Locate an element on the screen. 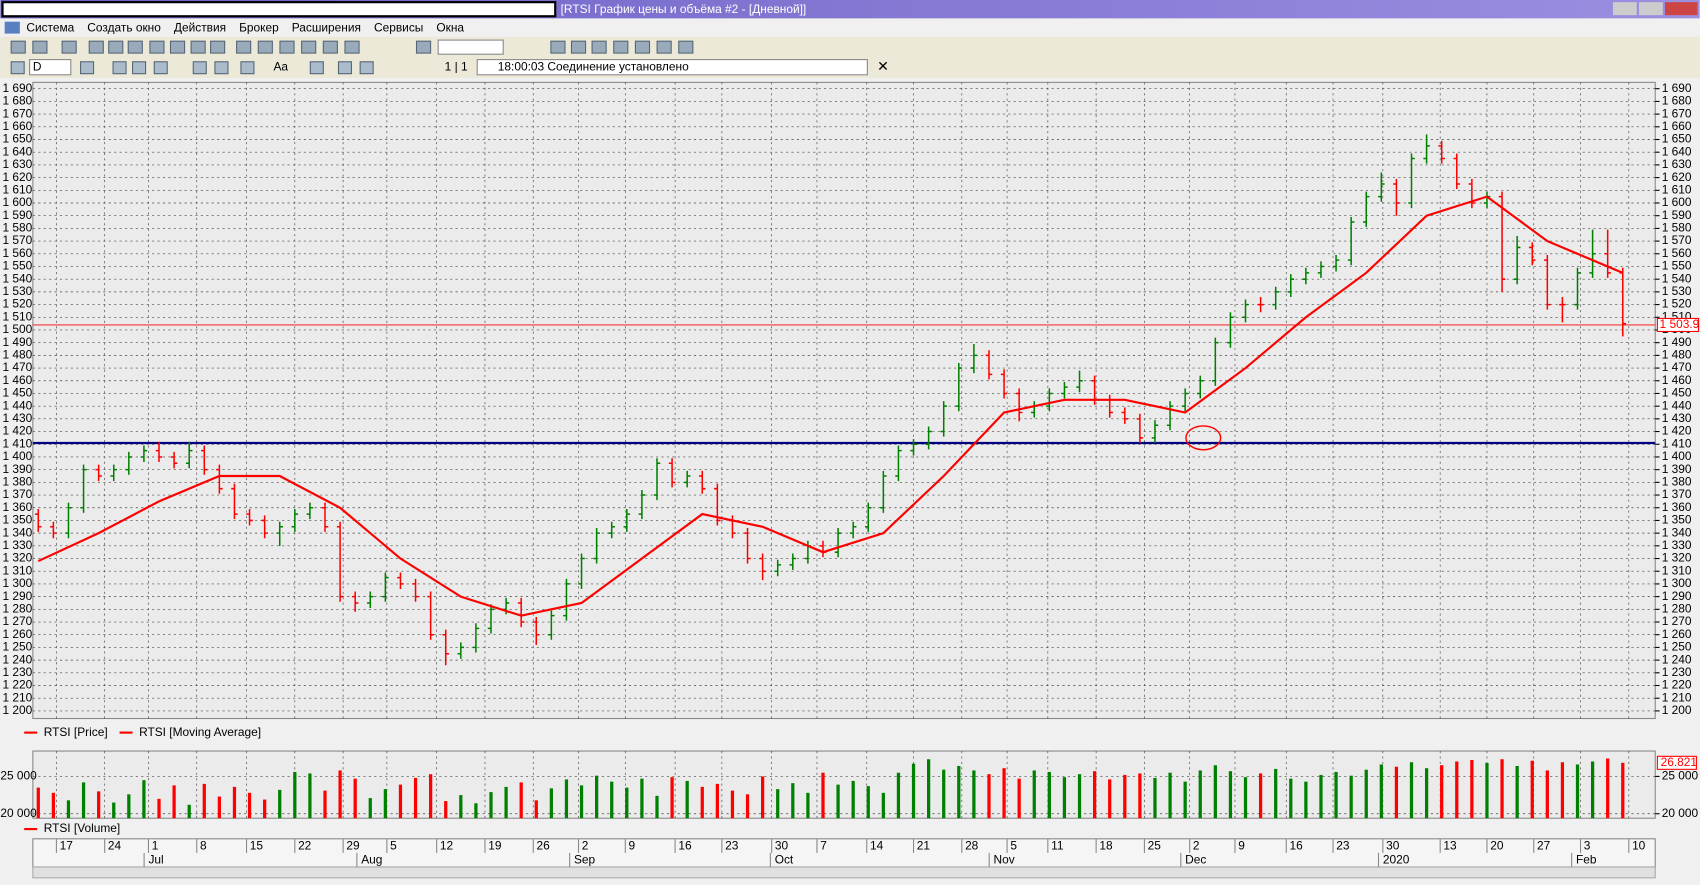 Image resolution: width=1700 pixels, height=885 pixels. y-tick-label: 1 480 is located at coordinates (18, 355).